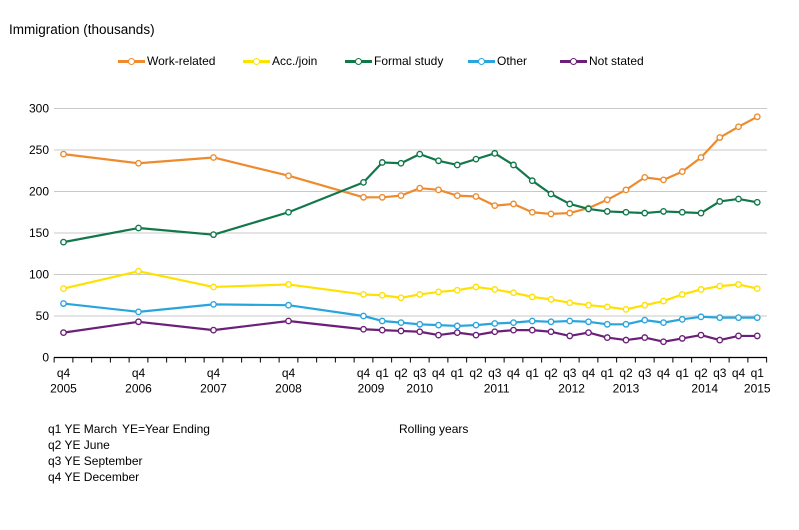  I want to click on x-year-label: 2007, so click(213, 389).